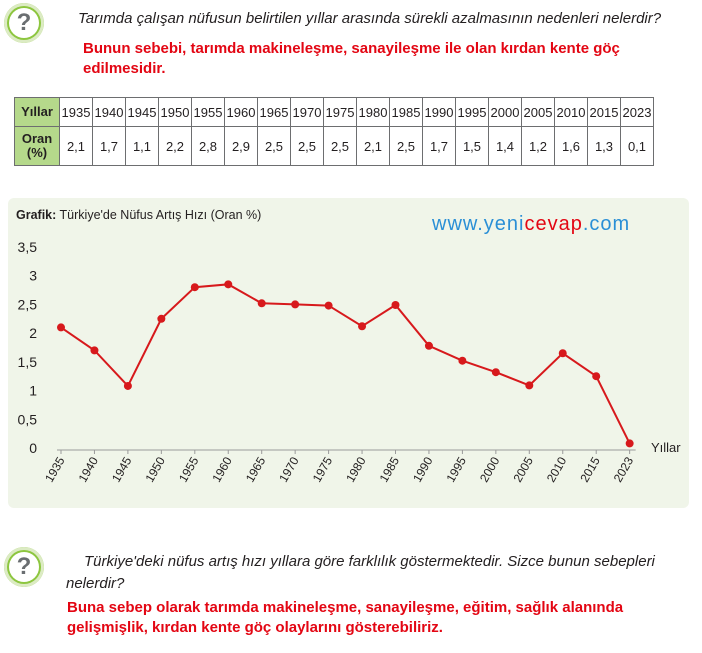  What do you see at coordinates (36, 215) in the screenshot?
I see `chart-title-prefix: Grafik:` at bounding box center [36, 215].